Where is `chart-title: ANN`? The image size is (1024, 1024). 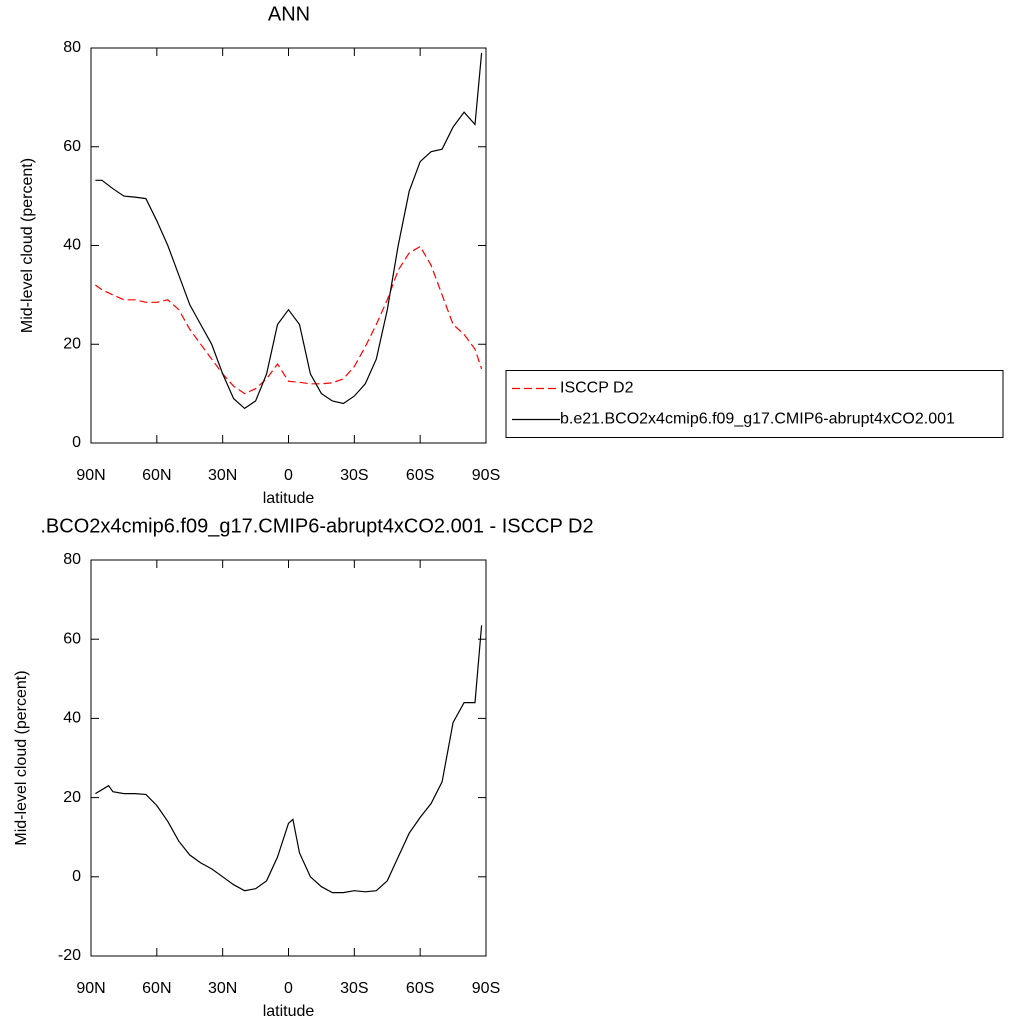 chart-title: ANN is located at coordinates (289, 14).